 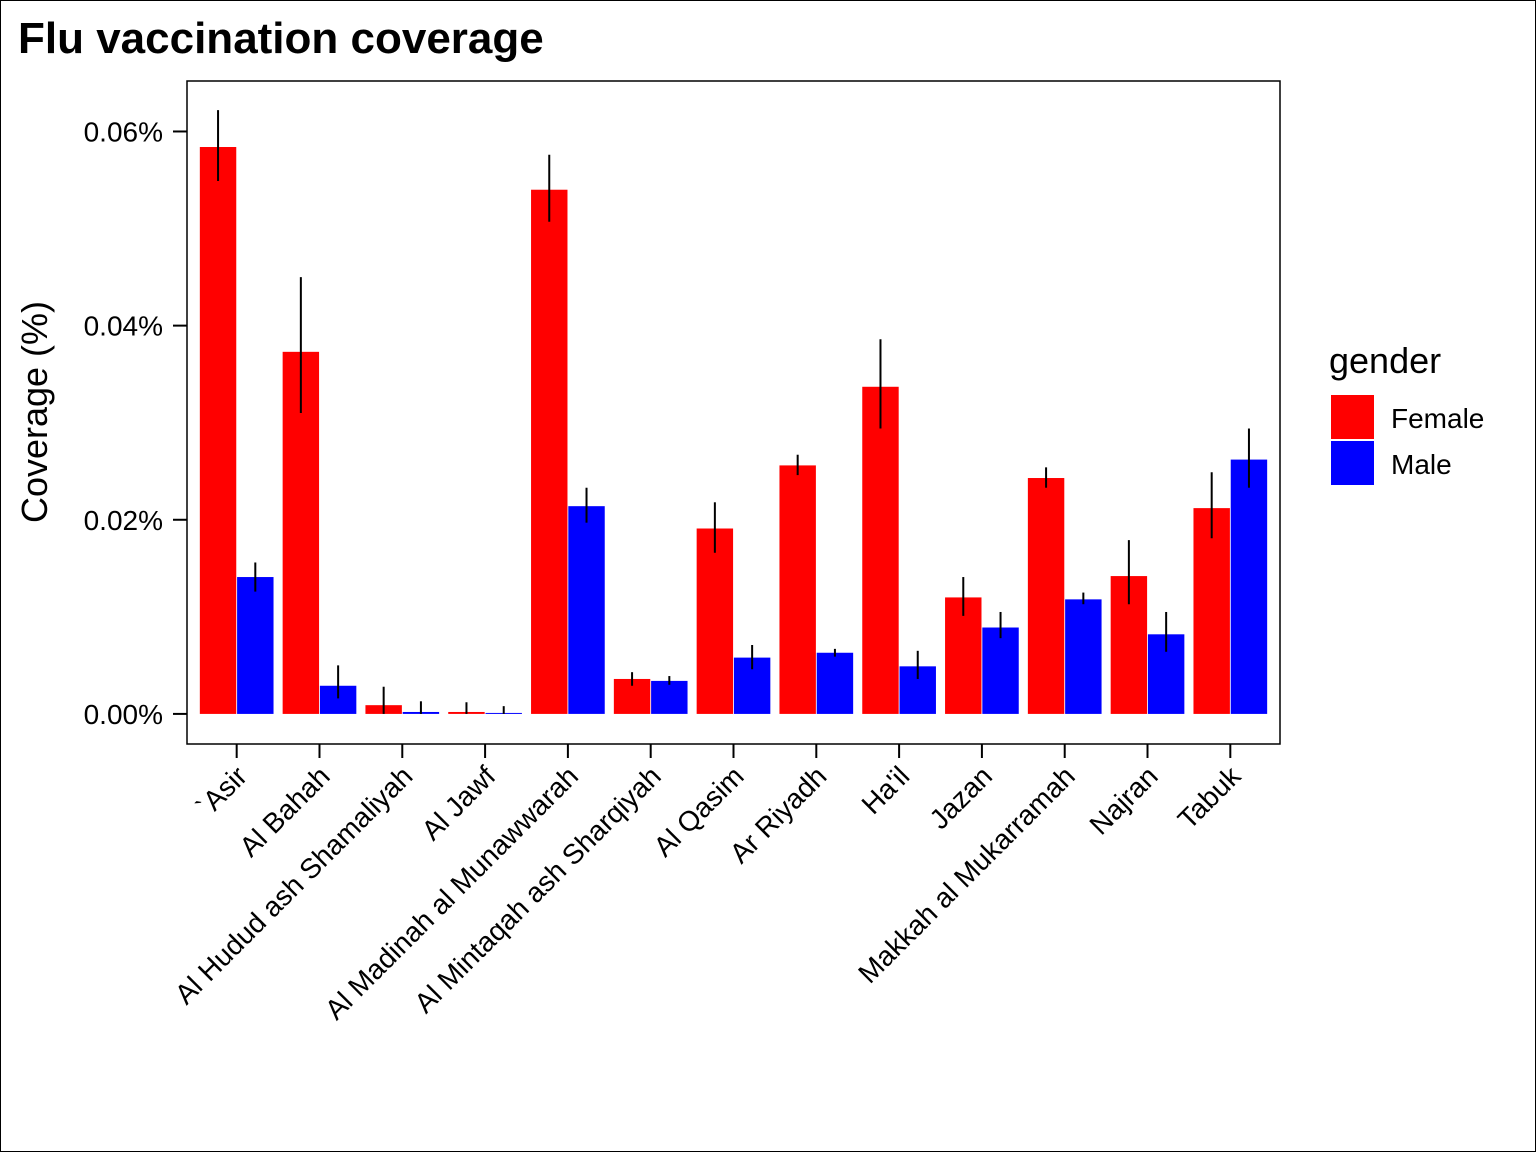 I want to click on legend-key-female, so click(x=1352, y=417).